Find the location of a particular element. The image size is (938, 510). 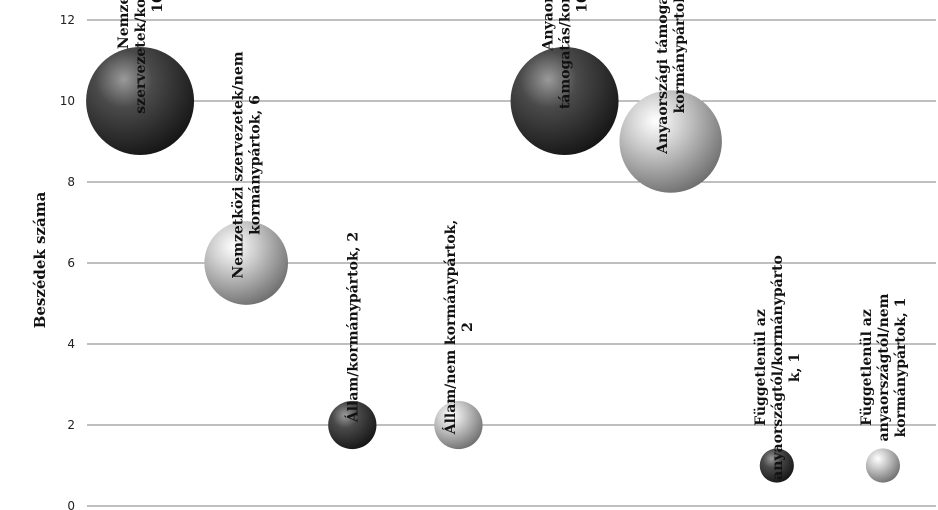

data-label-line: Nemzetközi szervezetek/nem is located at coordinates (239, 164).